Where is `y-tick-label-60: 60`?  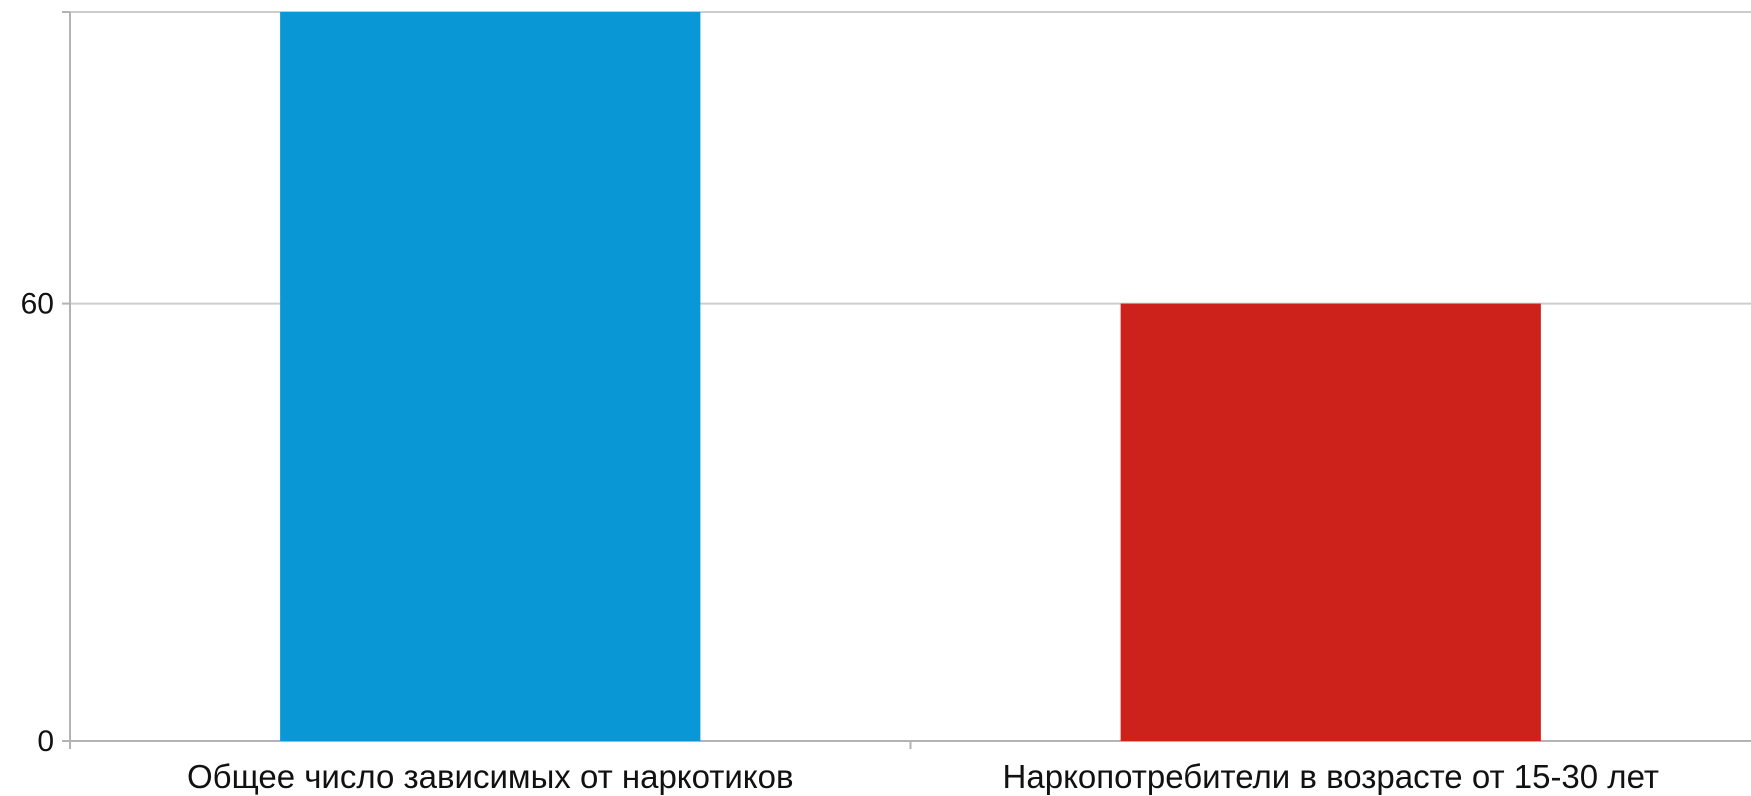
y-tick-label-60: 60 is located at coordinates (37, 304).